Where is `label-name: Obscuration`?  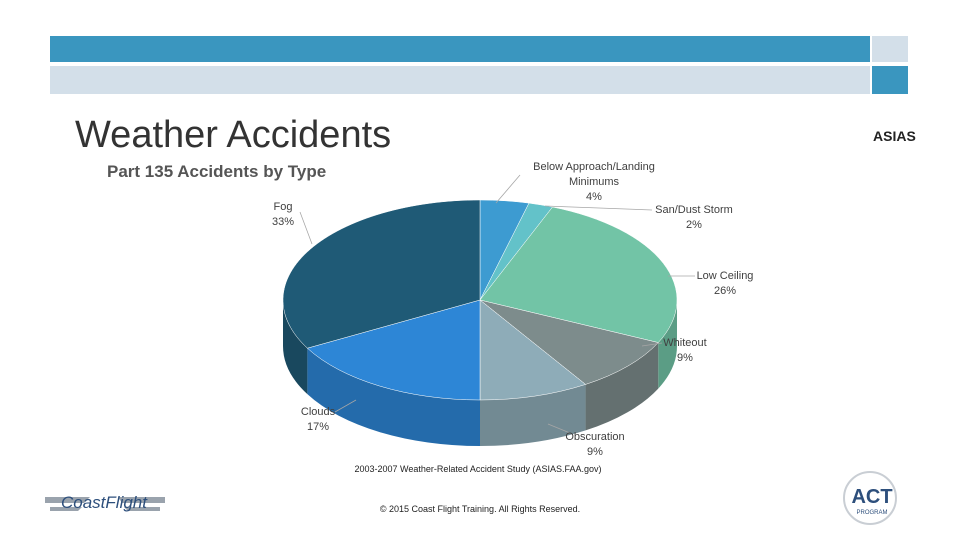 label-name: Obscuration is located at coordinates (595, 437).